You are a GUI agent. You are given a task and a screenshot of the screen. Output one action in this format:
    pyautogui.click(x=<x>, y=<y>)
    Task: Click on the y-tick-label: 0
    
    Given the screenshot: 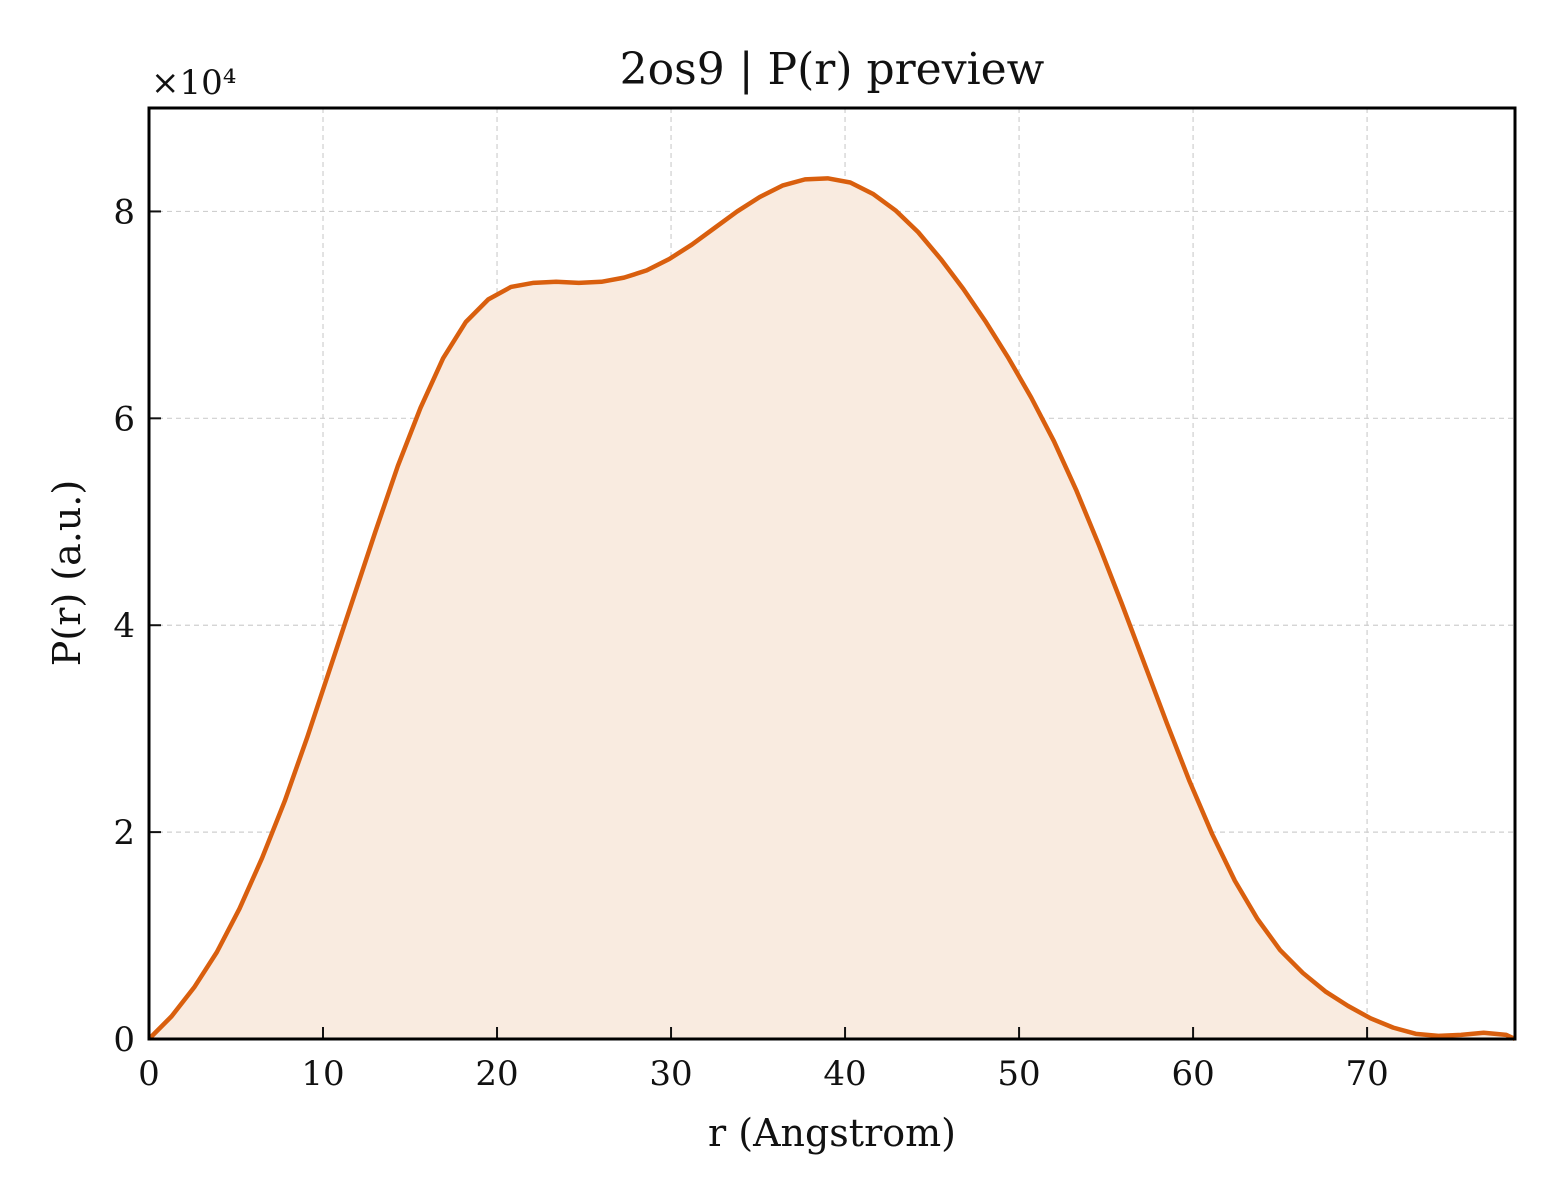 What is the action you would take?
    pyautogui.click(x=124, y=1040)
    